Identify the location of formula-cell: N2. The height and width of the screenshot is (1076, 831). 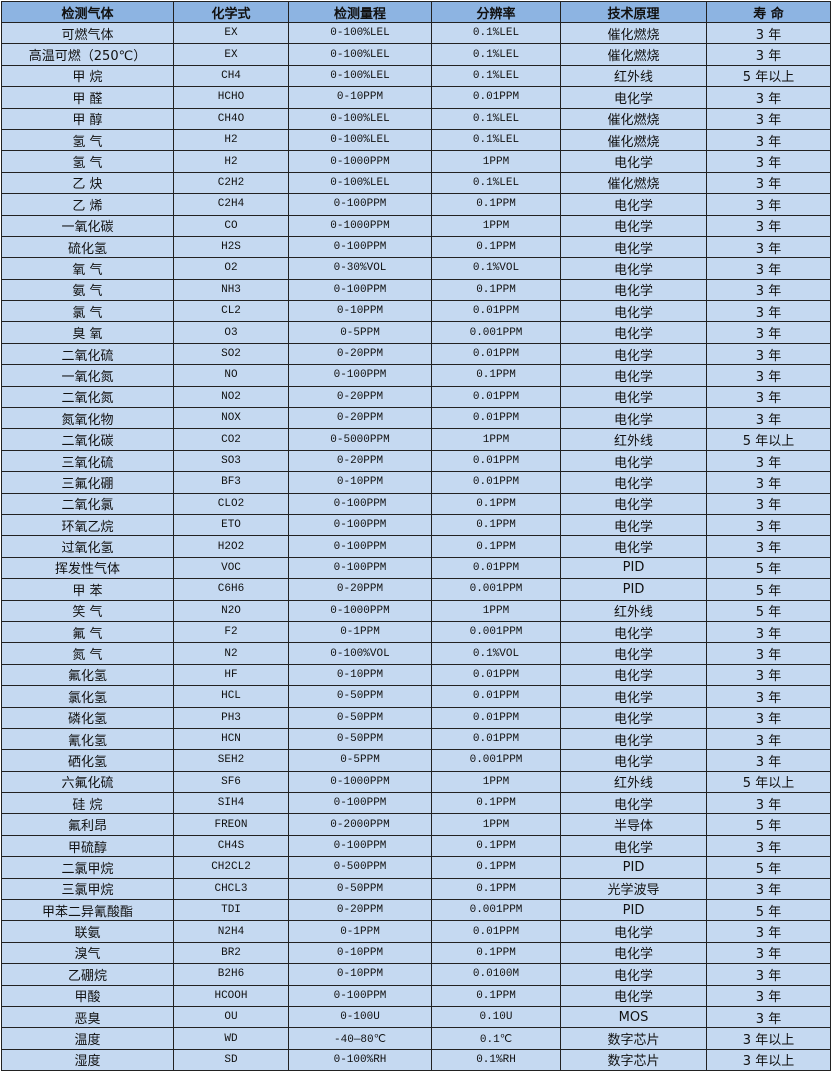
(231, 653).